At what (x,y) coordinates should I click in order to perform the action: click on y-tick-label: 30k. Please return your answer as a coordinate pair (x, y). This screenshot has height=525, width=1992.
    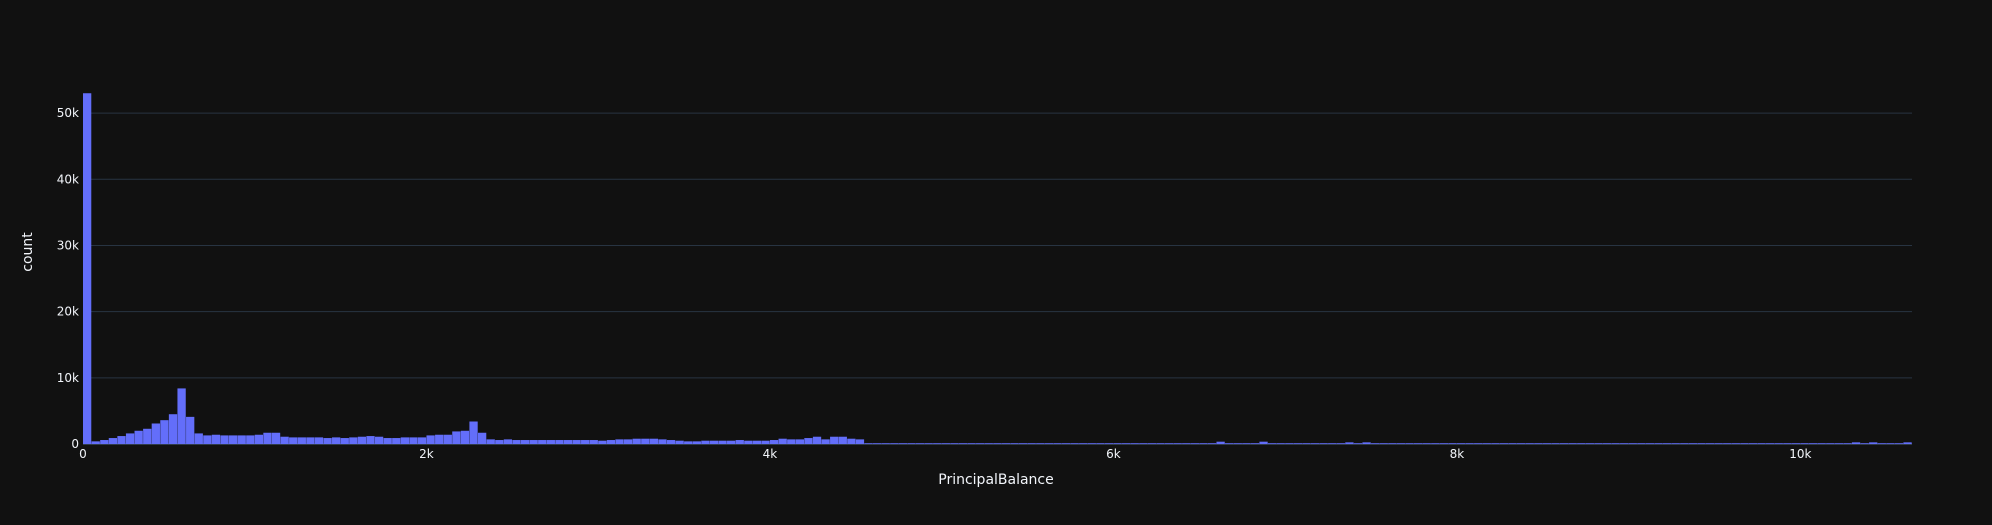
    Looking at the image, I should click on (68, 245).